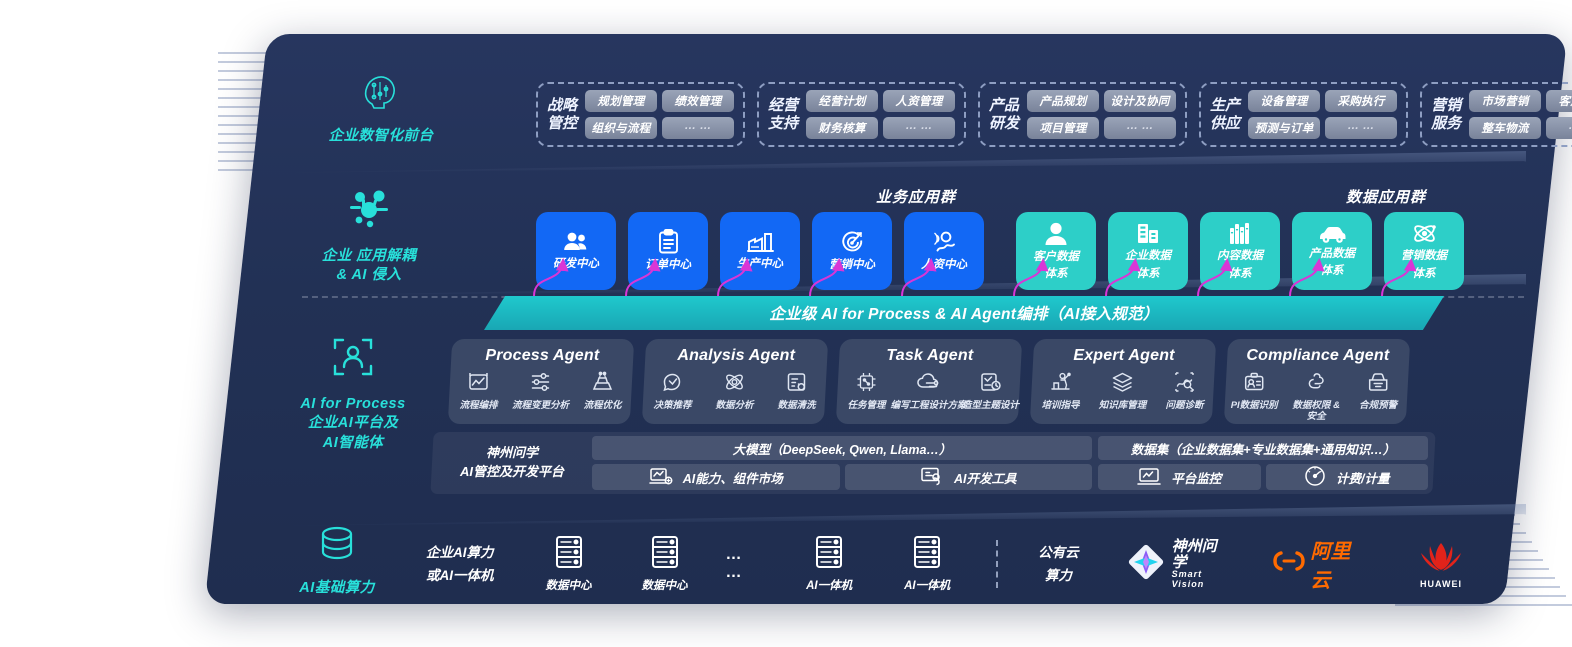 The width and height of the screenshot is (1572, 647). I want to click on agent-capability-label: 任务管理, so click(866, 405).